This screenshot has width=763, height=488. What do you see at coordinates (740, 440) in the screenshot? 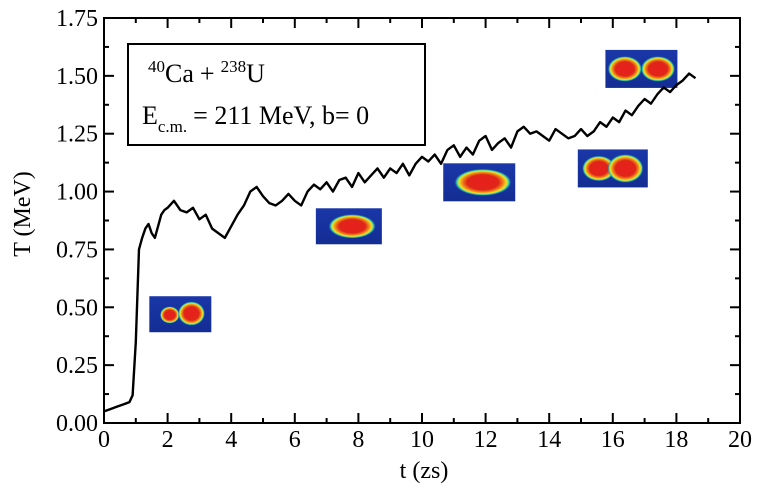
I see `x-tick-label: 20` at bounding box center [740, 440].